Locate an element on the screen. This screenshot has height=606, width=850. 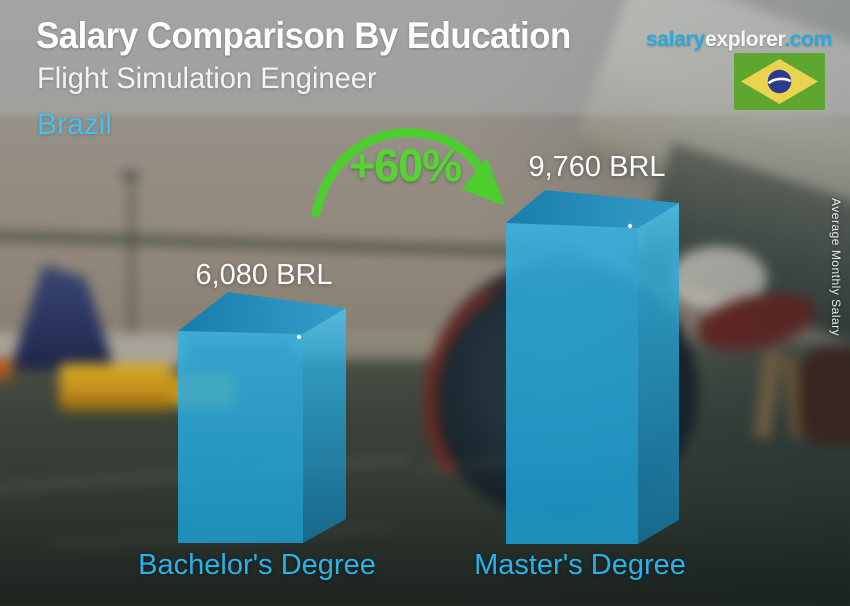
value-label-bachelors: 6,080 BRL is located at coordinates (264, 275).